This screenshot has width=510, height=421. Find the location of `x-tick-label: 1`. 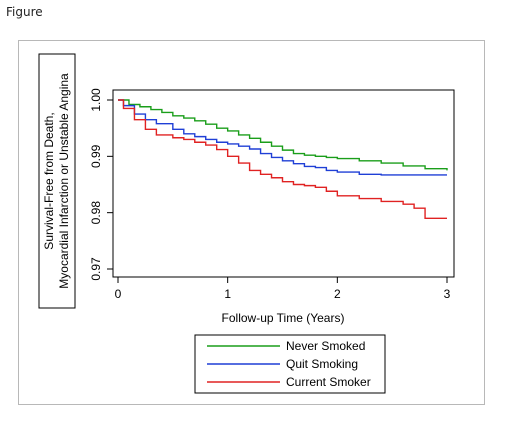

x-tick-label: 1 is located at coordinates (227, 294).